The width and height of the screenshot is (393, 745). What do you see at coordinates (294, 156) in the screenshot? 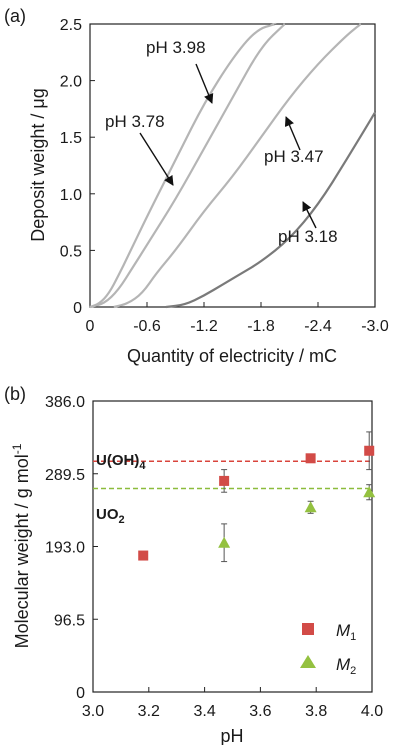
I see `curve-label-ph-3-47: pH 3.47` at bounding box center [294, 156].